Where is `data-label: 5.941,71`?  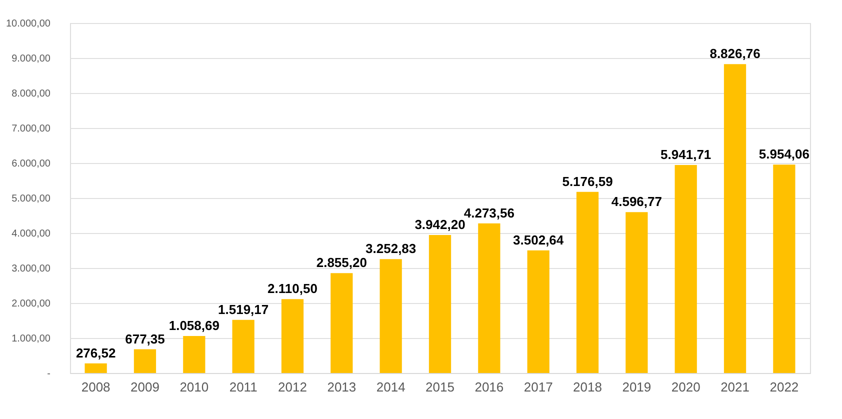 data-label: 5.941,71 is located at coordinates (686, 154).